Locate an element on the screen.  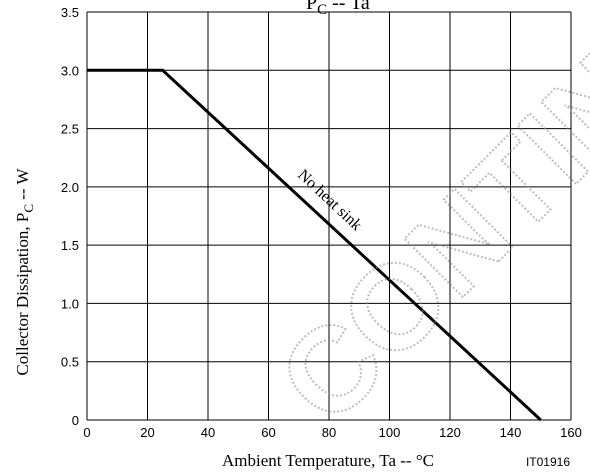
y-tick-labels: 0 0.5 1.0 1.5 2.0 2.5 3.0 3.5 is located at coordinates (70, 216).